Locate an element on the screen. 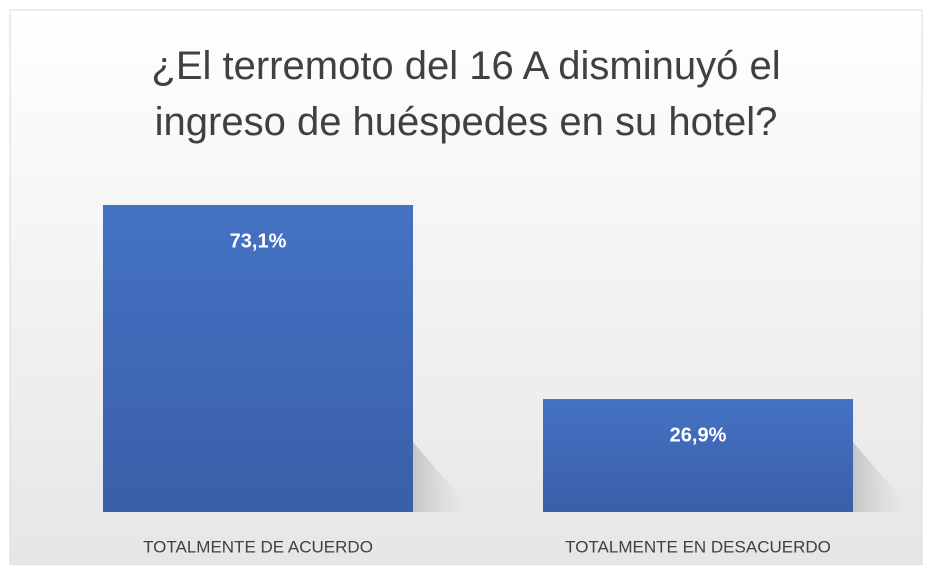 This screenshot has height=565, width=932. bar is located at coordinates (698, 455).